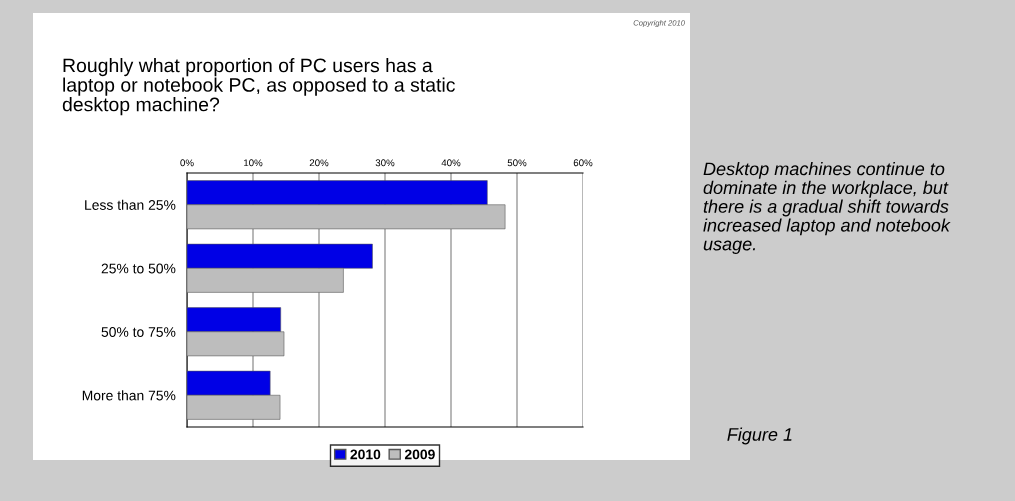 The width and height of the screenshot is (1015, 501). What do you see at coordinates (319, 163) in the screenshot?
I see `x-tick-label: 20%` at bounding box center [319, 163].